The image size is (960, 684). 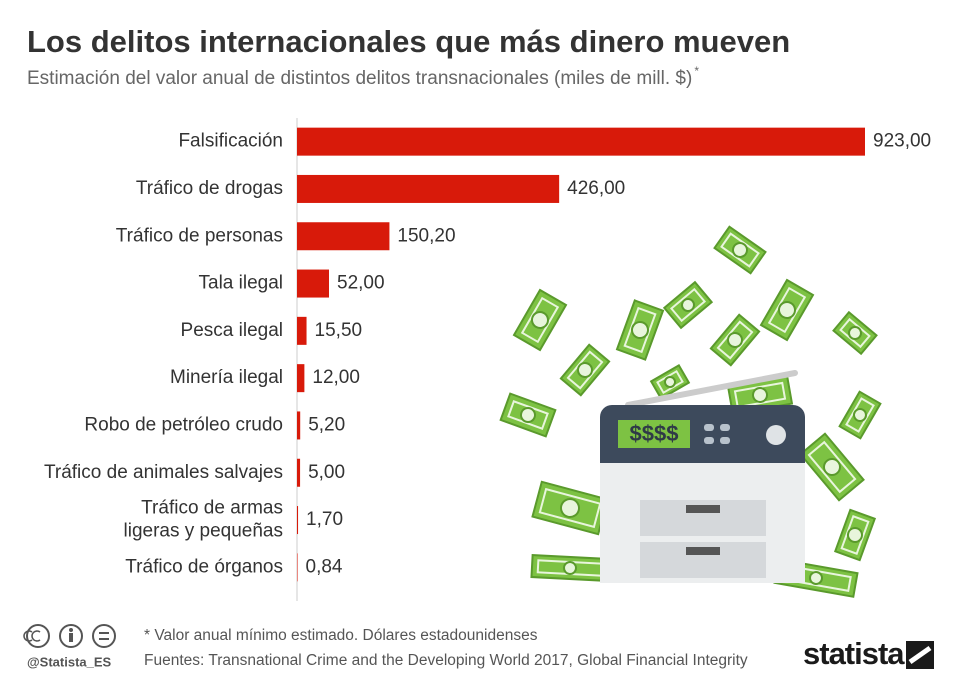 I want to click on y-tick-label: Tráfico de animales salvajes, so click(x=163, y=472).